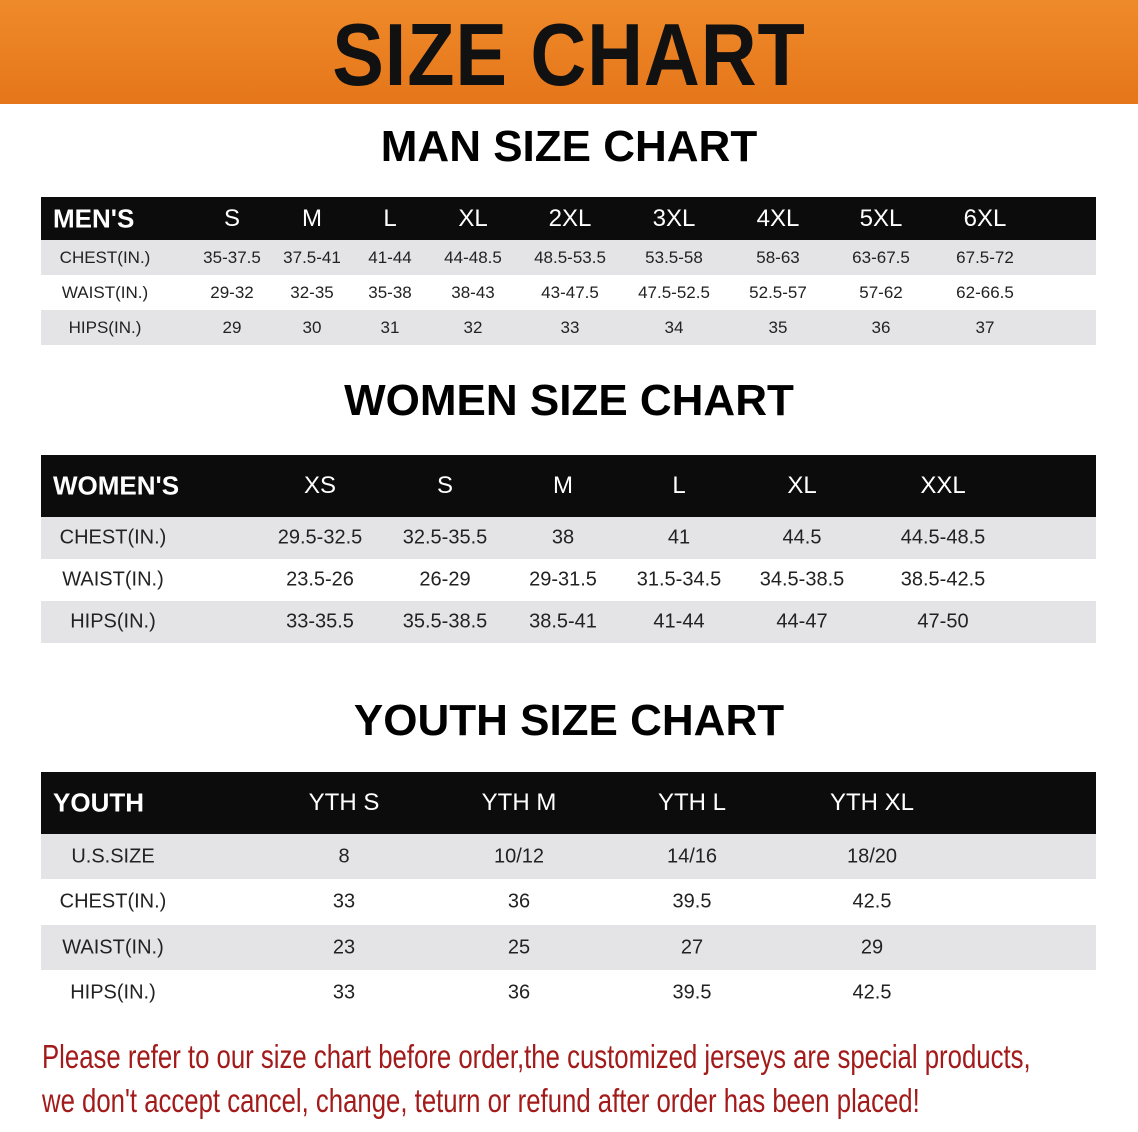 This screenshot has height=1132, width=1138. I want to click on table-cell: 31, so click(390, 327).